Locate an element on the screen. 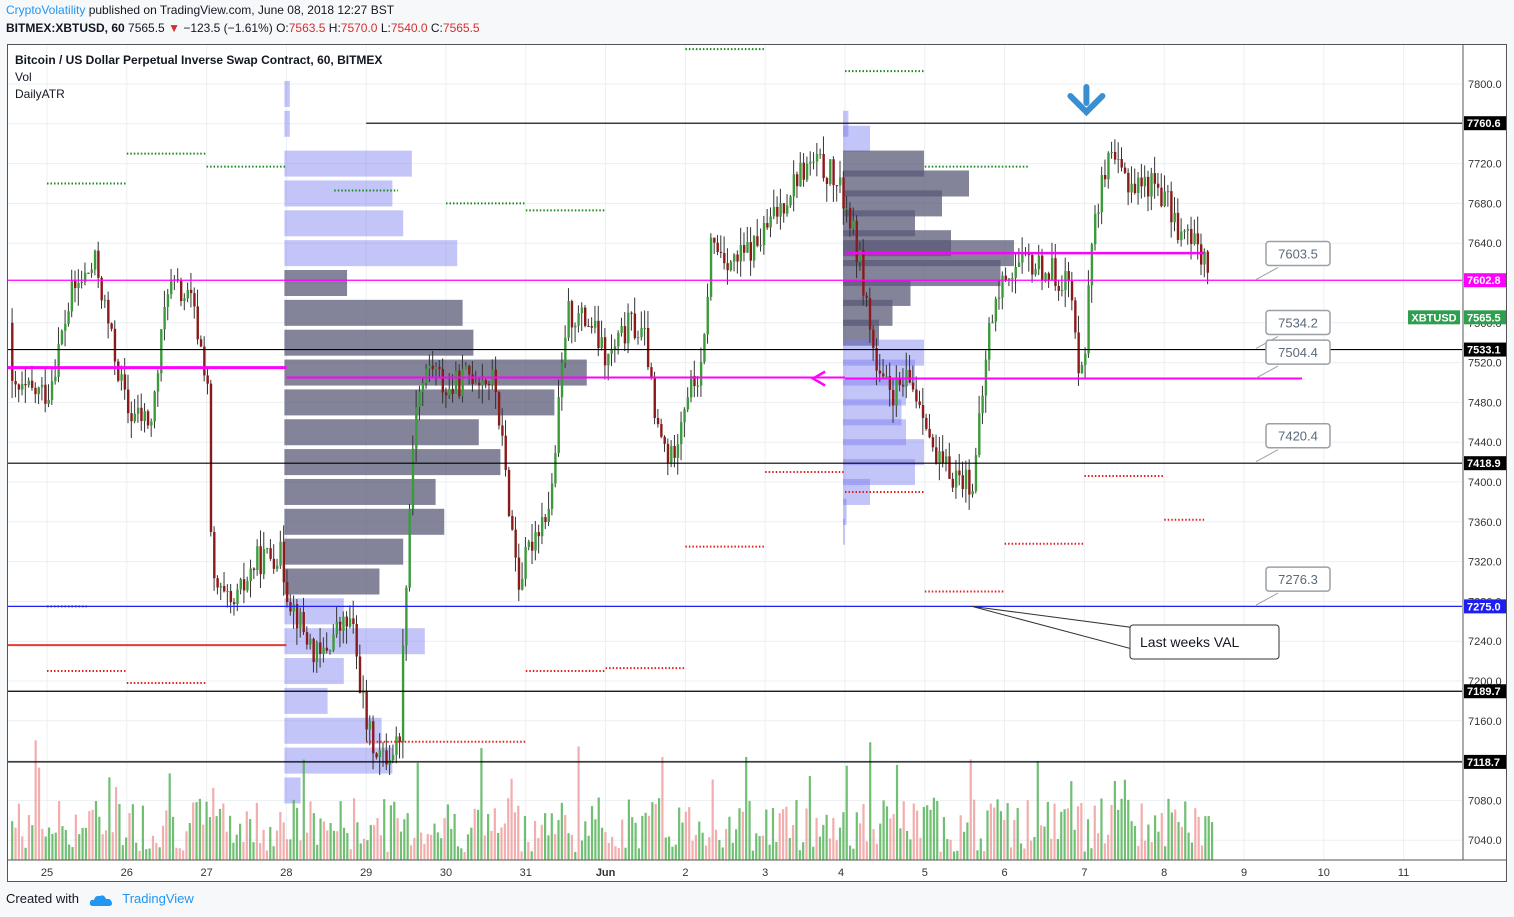 The image size is (1514, 917). author-link: CryptoVolatility is located at coordinates (46, 10).